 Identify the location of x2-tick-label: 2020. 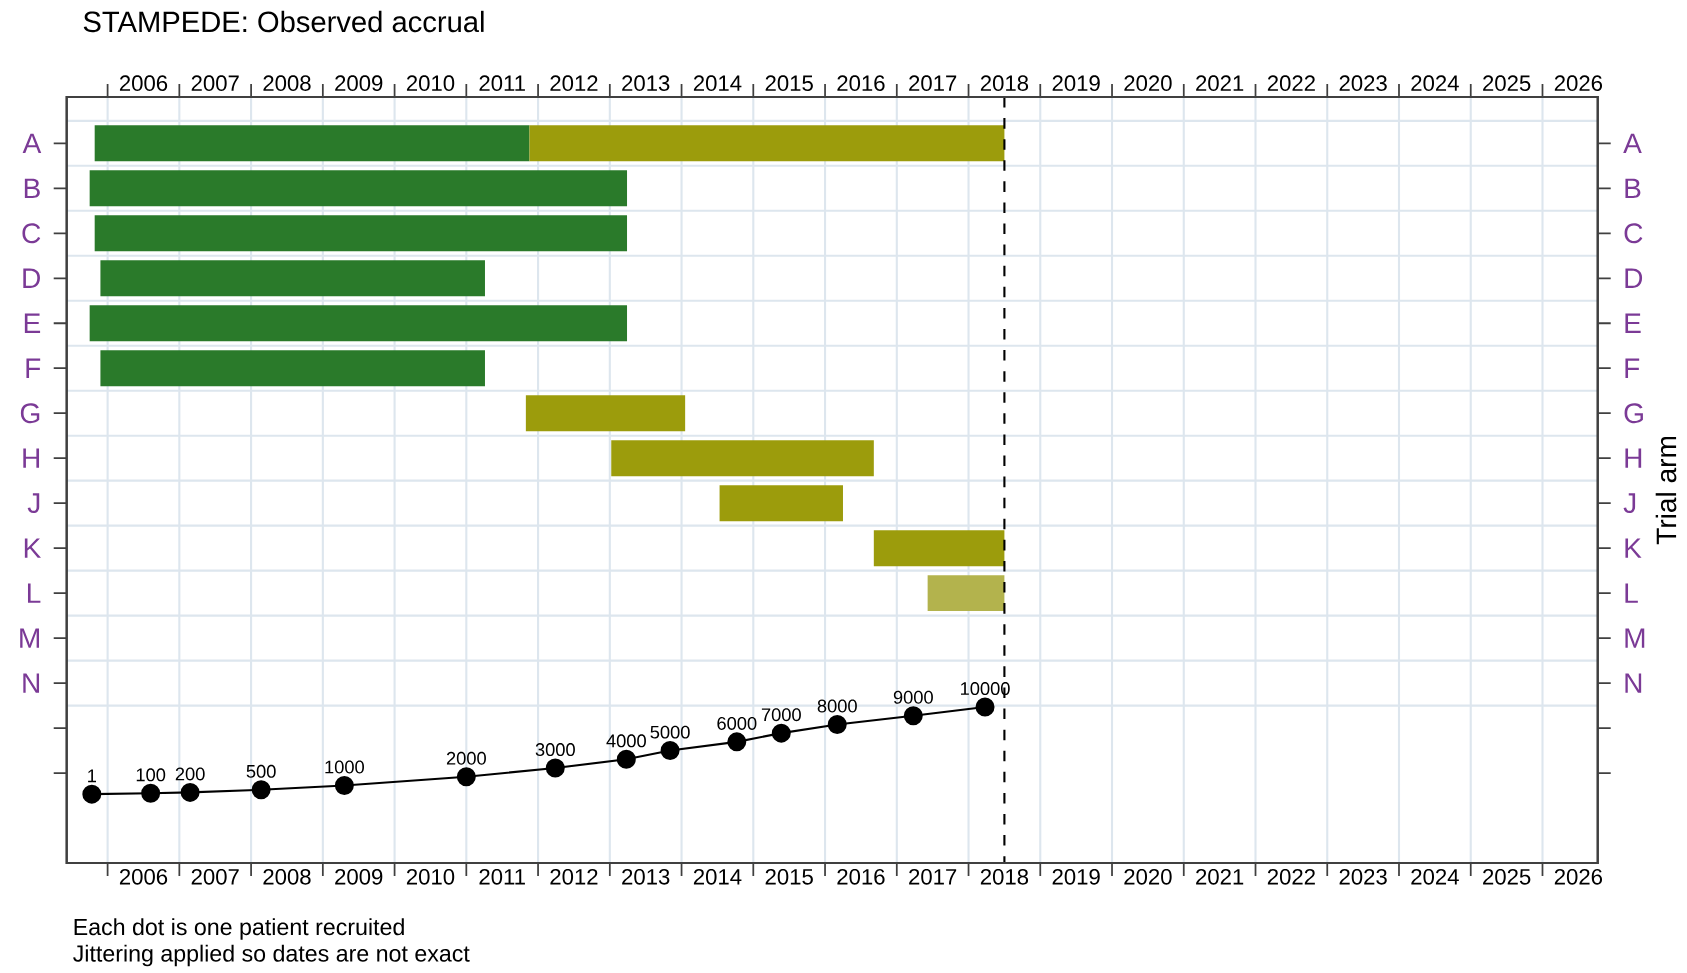
(1148, 876).